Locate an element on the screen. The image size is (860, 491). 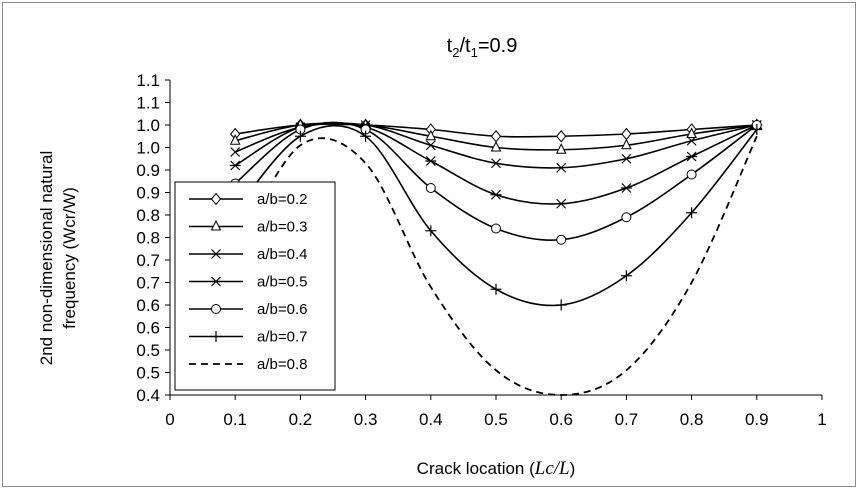
legend-label: a/b=0.5 is located at coordinates (282, 282).